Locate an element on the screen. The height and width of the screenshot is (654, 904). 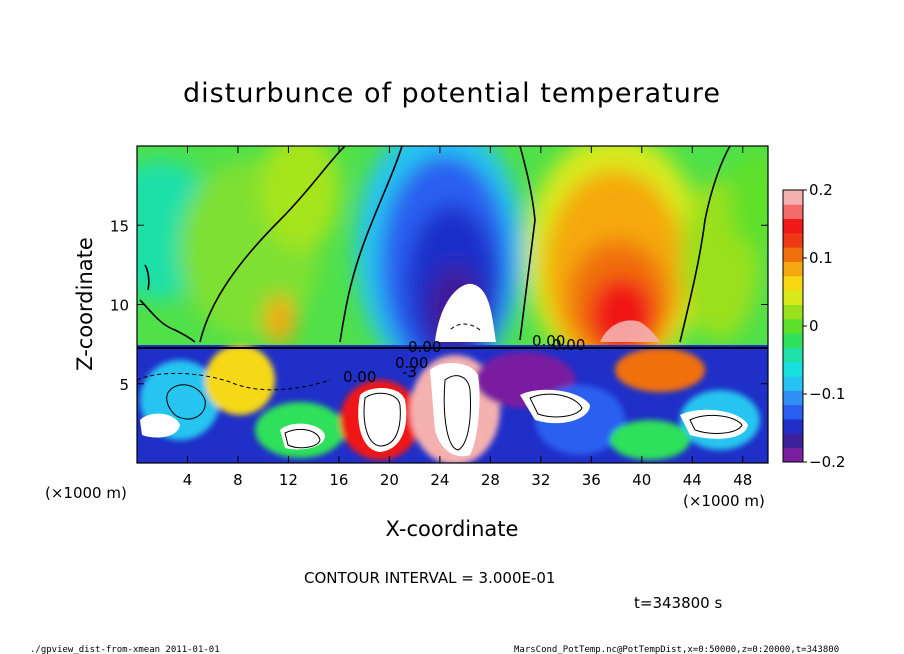
y-axis-label: Z-coordinate is located at coordinates (85, 304).